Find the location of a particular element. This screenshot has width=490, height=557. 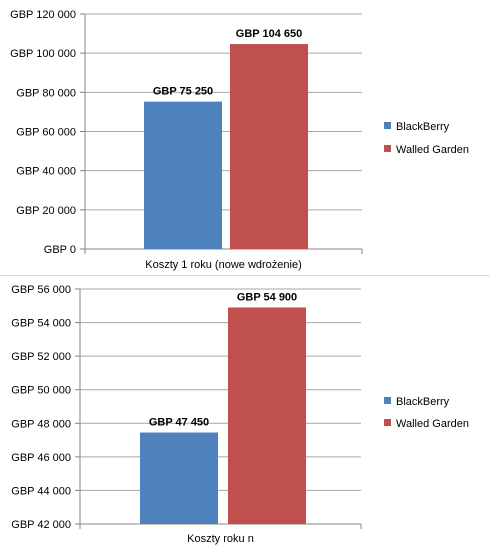

y-tick-label: GBP 44 000 is located at coordinates (41, 491).